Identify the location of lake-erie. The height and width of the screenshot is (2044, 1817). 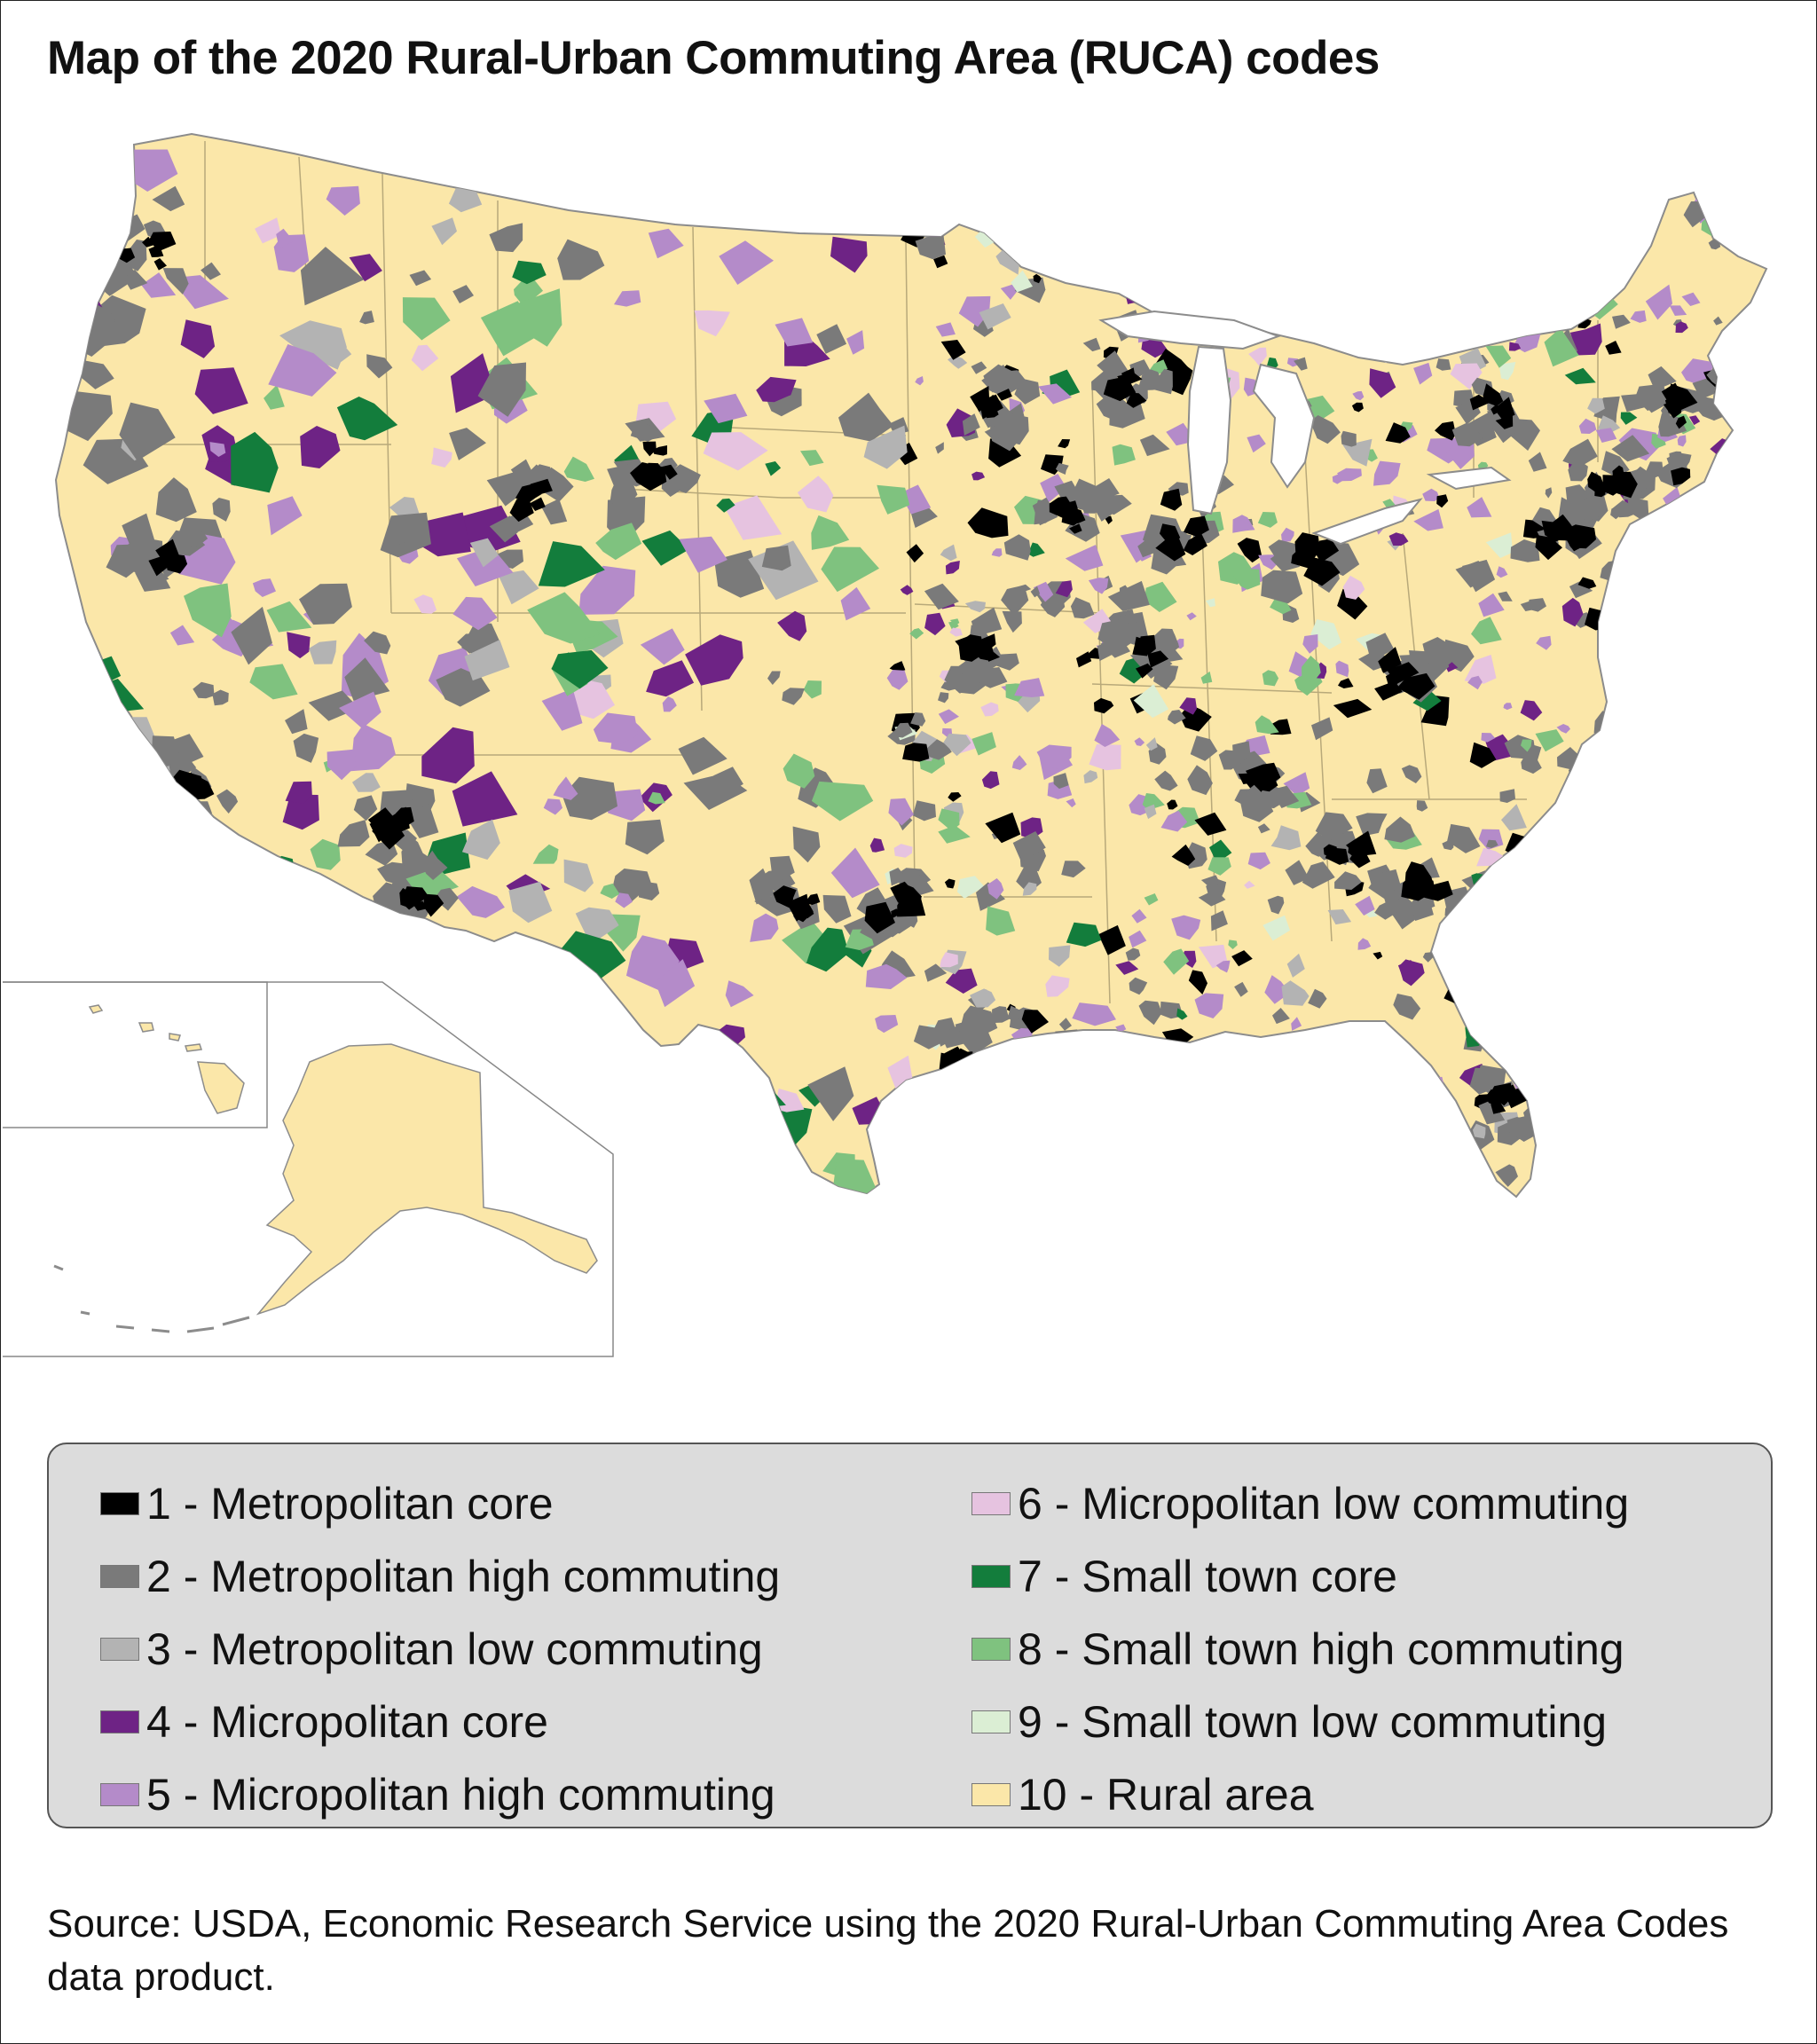
(1367, 522).